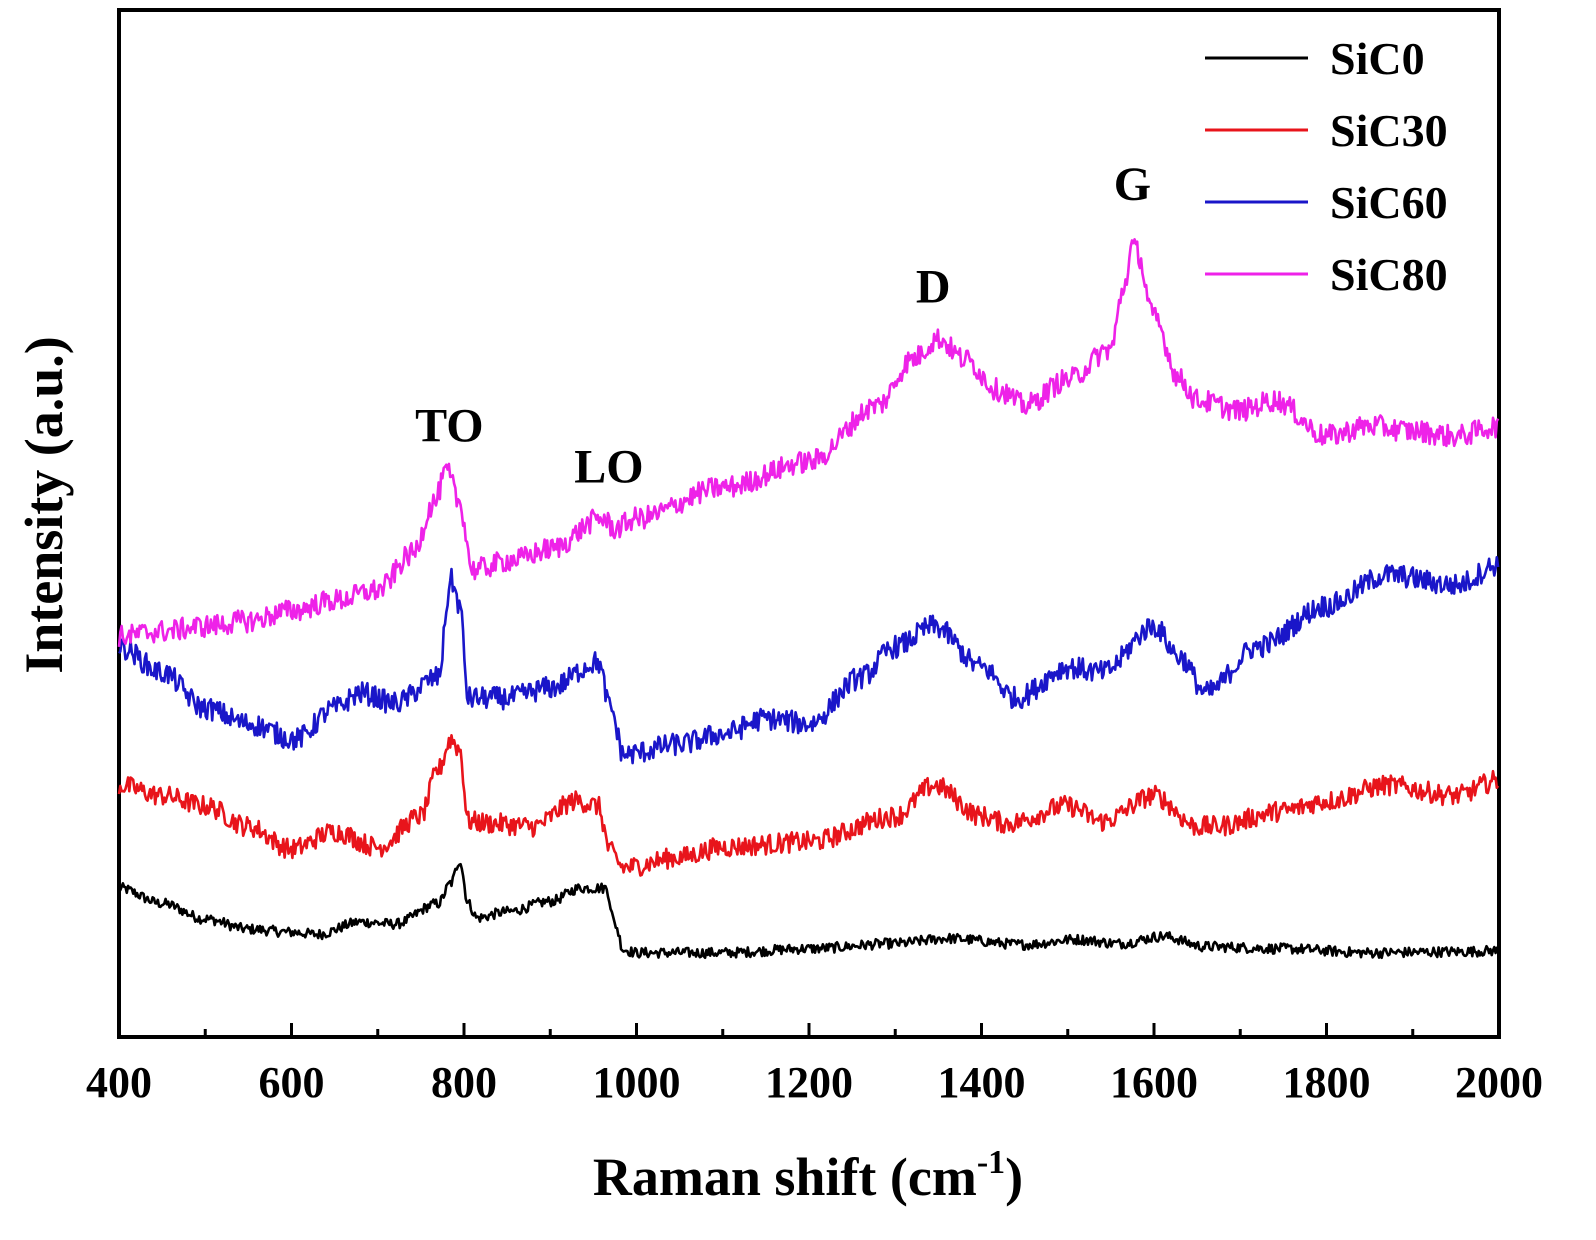 This screenshot has width=1596, height=1240. I want to click on x-axis-title-close: ), so click(1014, 1177).